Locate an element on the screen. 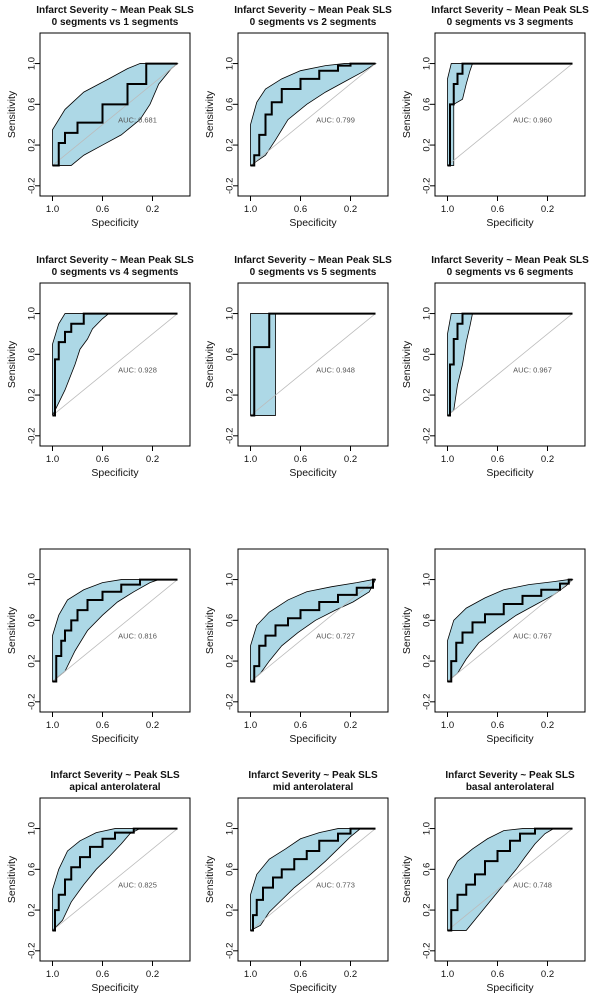 The height and width of the screenshot is (993, 597). auc-label: AUC: 0.773 is located at coordinates (335, 885).